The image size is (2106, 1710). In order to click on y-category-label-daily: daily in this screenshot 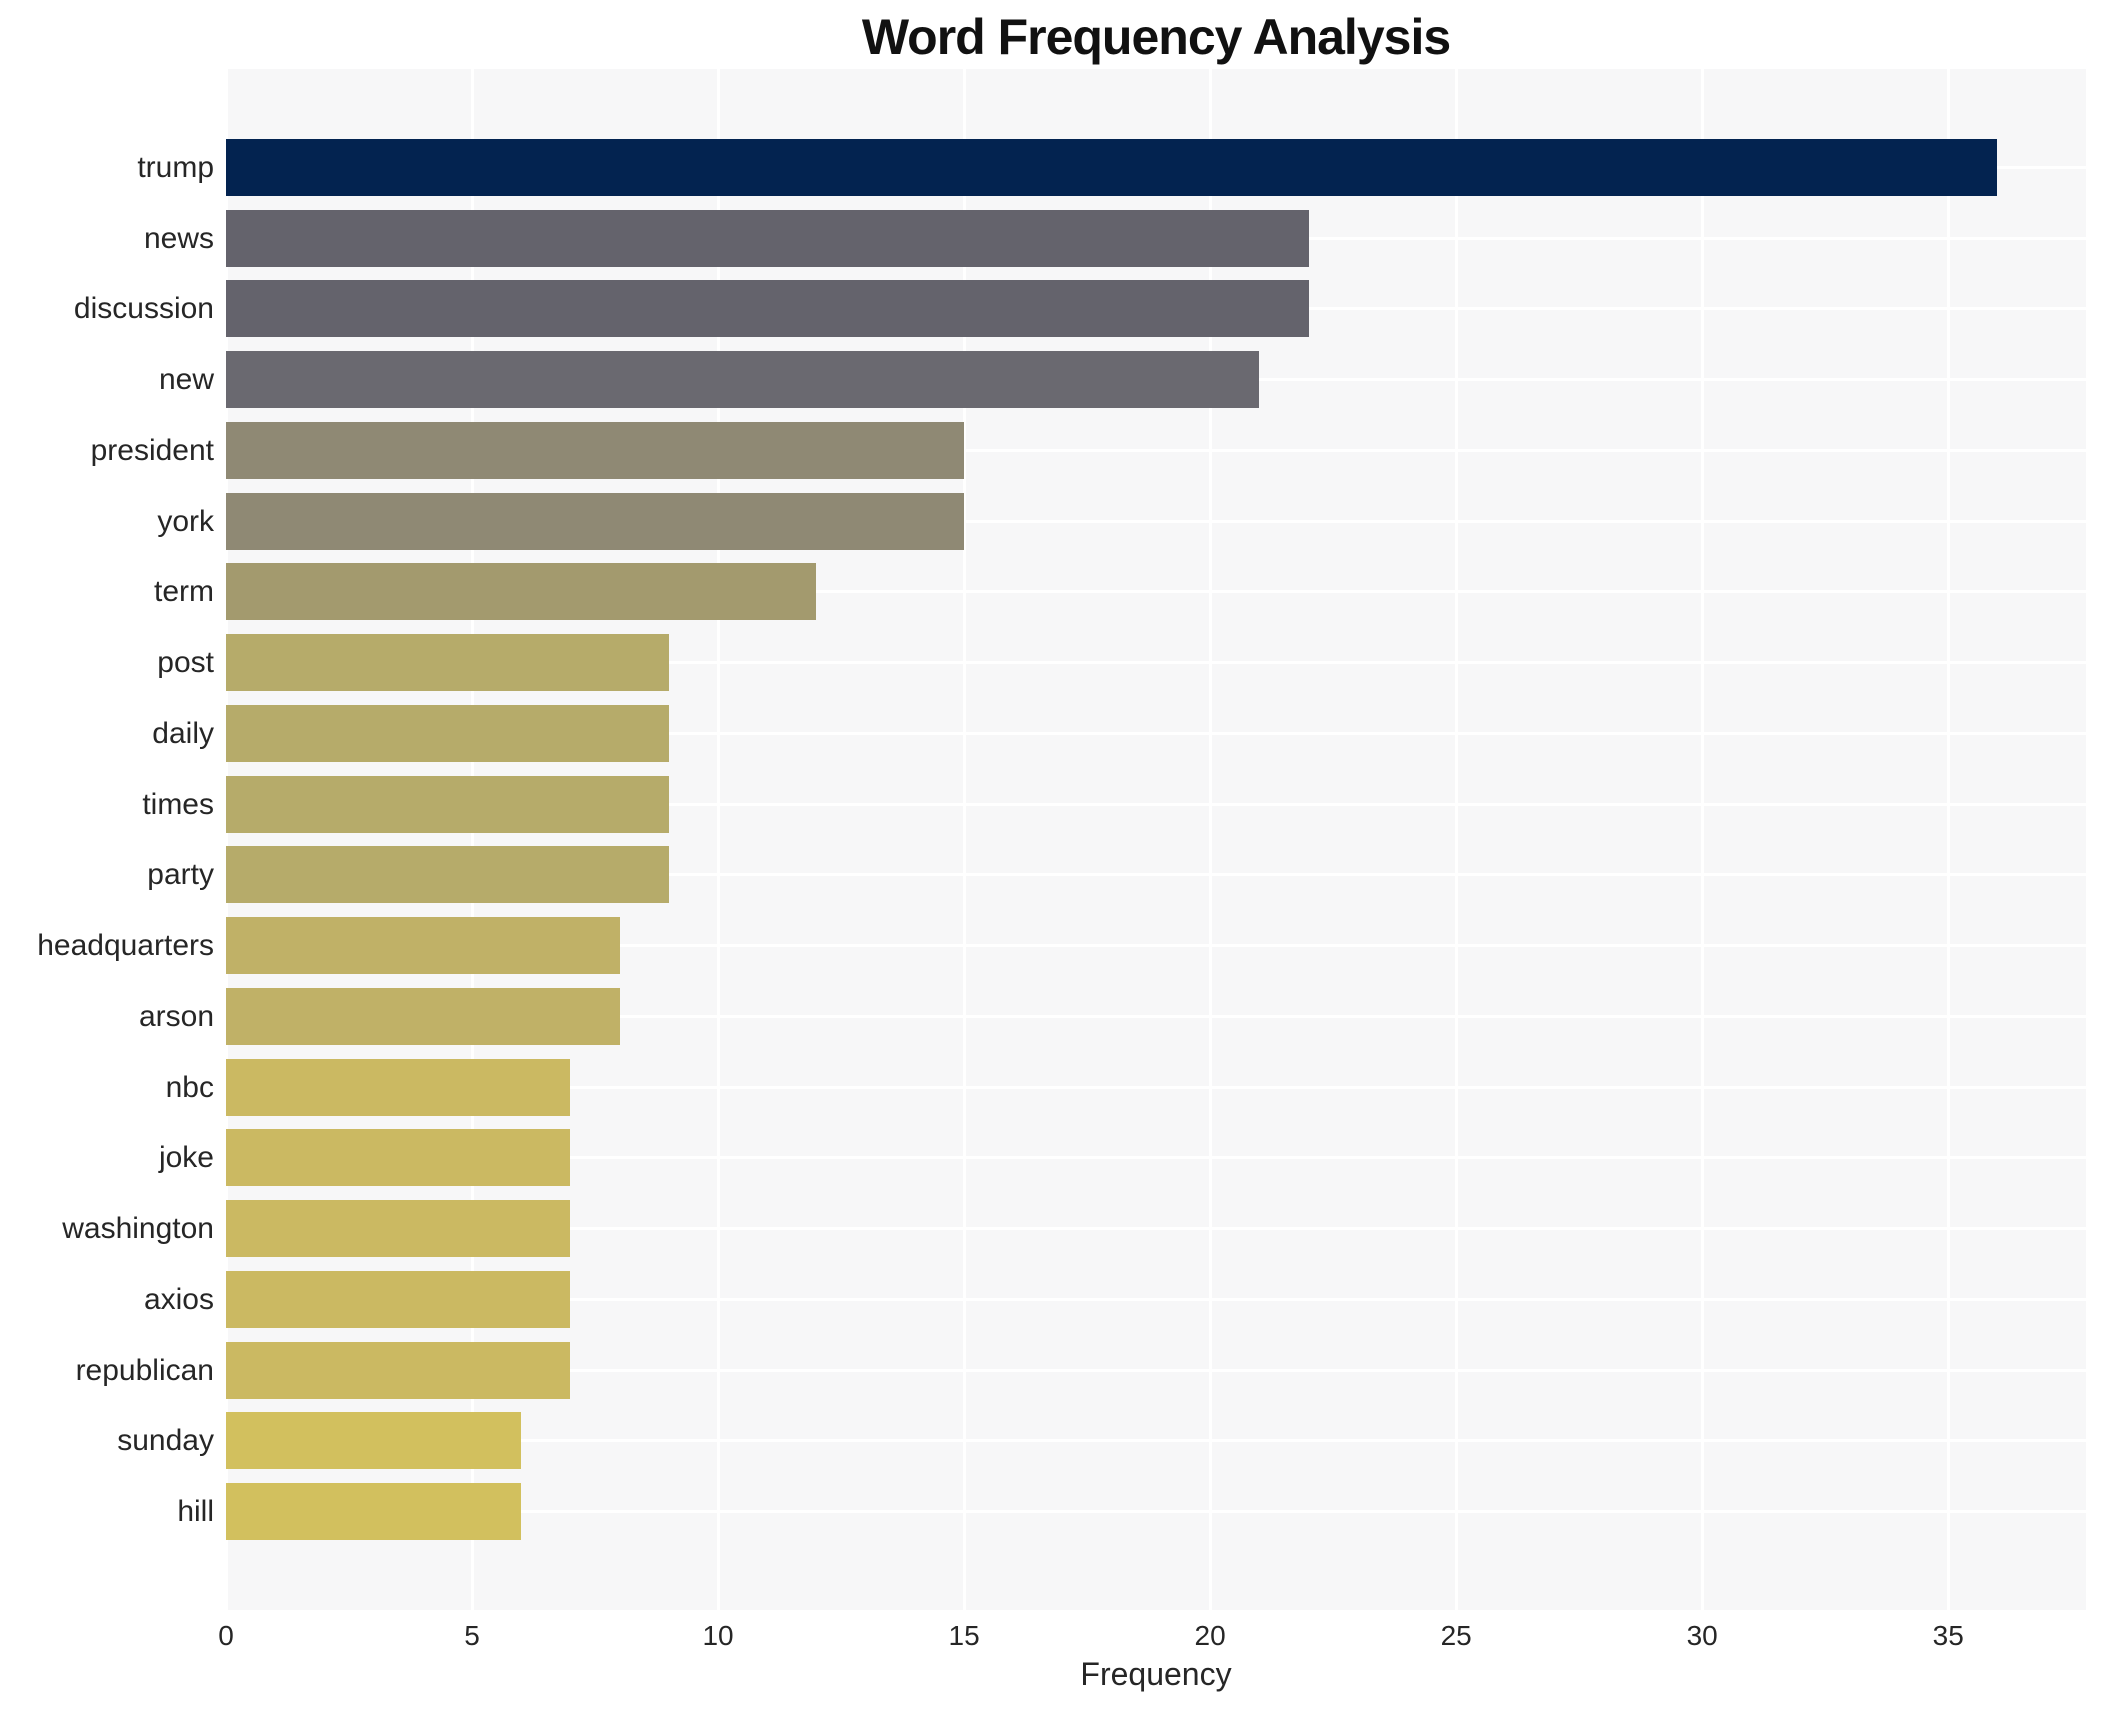, I will do `click(183, 733)`.